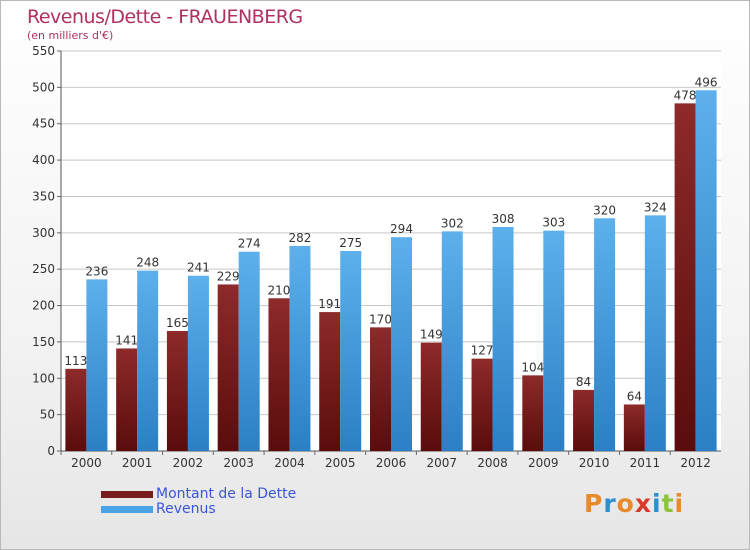 This screenshot has width=750, height=550. What do you see at coordinates (43, 51) in the screenshot?
I see `y-tick-label: 550` at bounding box center [43, 51].